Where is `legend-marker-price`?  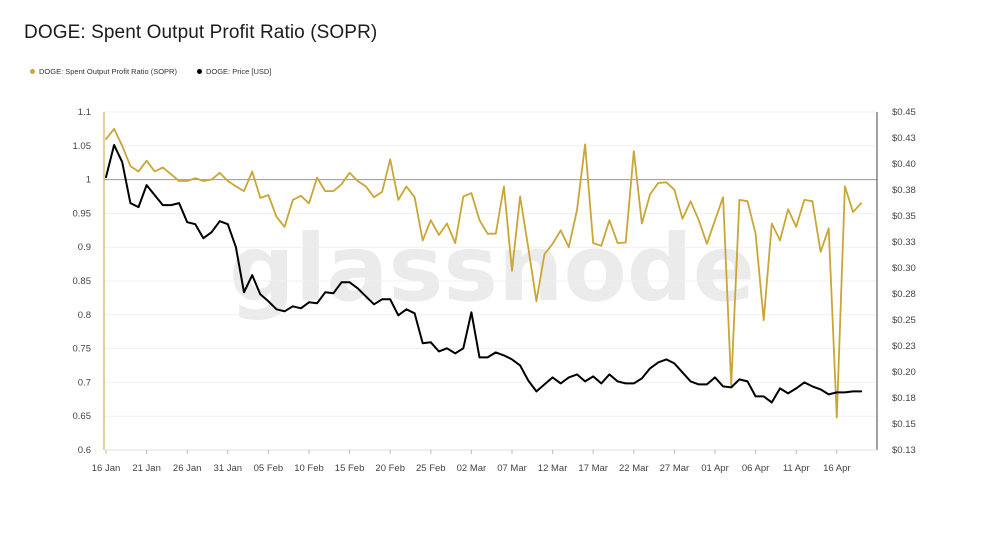 legend-marker-price is located at coordinates (199, 71).